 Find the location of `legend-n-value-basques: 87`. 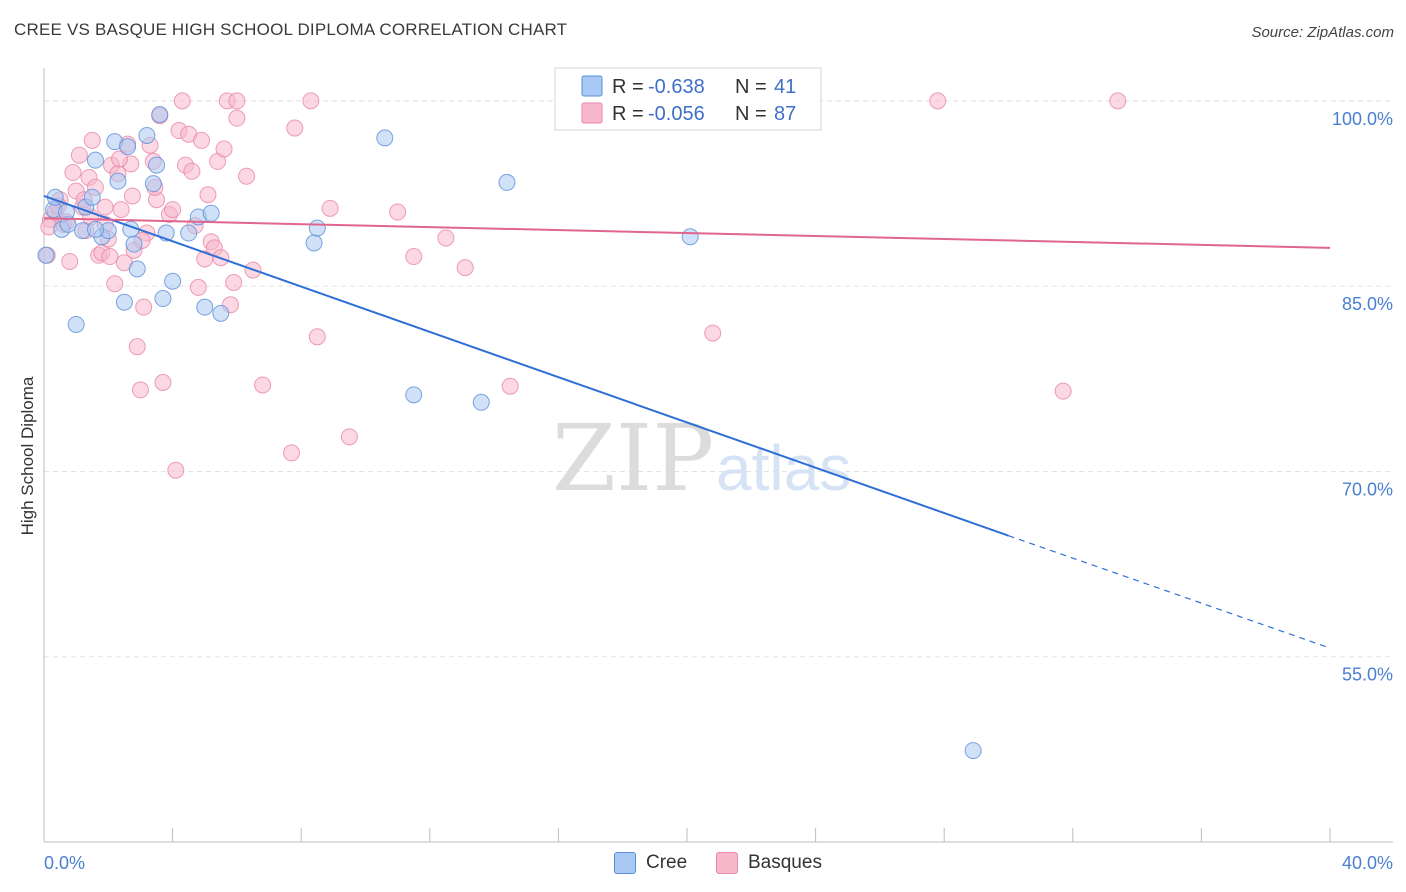

legend-n-value-basques: 87 is located at coordinates (785, 114).